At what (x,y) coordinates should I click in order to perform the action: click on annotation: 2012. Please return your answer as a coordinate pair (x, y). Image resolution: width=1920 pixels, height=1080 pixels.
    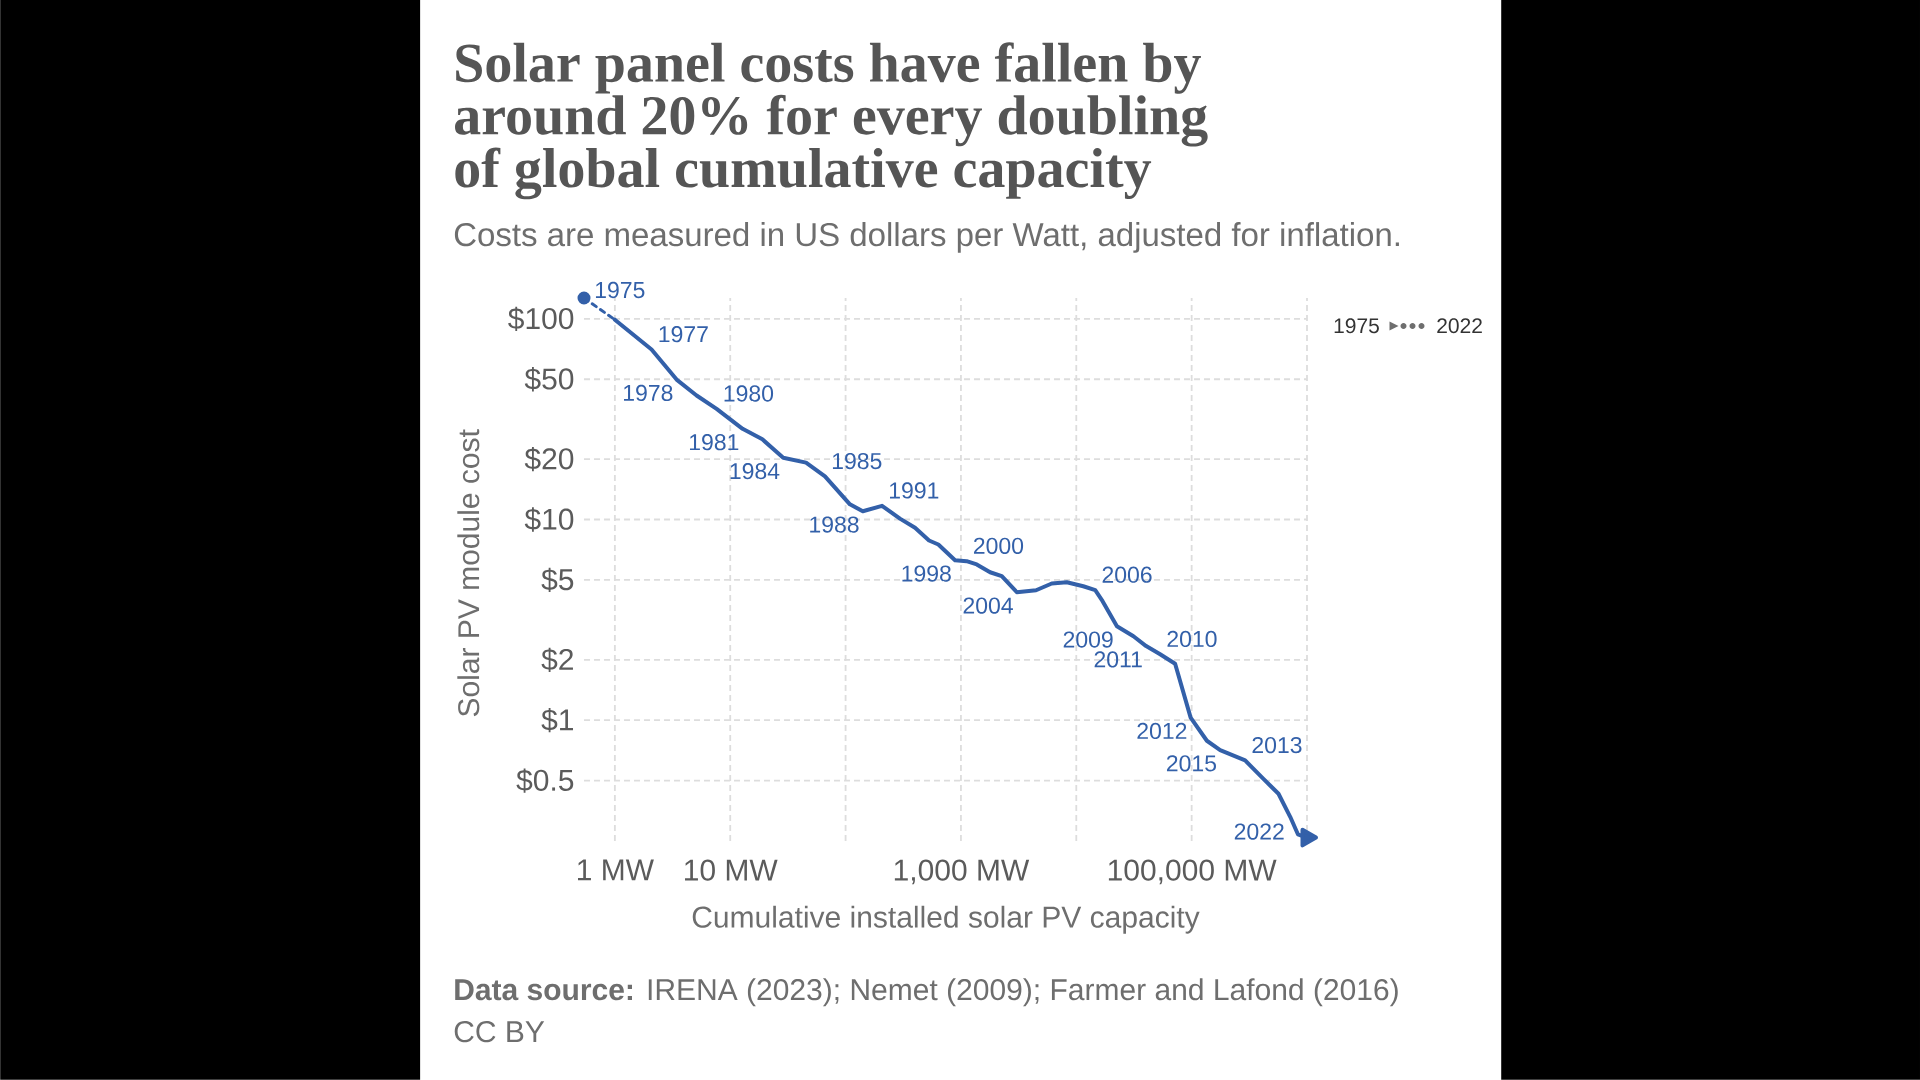
    Looking at the image, I should click on (1162, 731).